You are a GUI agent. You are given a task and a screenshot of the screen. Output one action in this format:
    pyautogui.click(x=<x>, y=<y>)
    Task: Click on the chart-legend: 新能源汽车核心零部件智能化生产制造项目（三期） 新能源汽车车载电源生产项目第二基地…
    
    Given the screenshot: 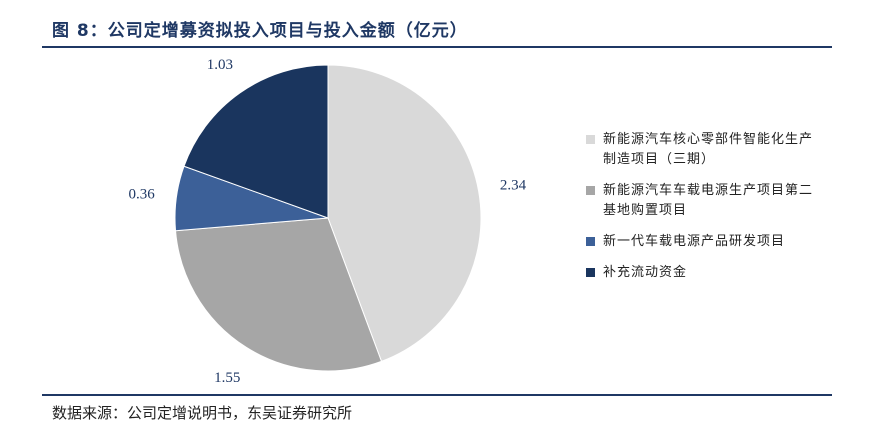 What is the action you would take?
    pyautogui.click(x=706, y=212)
    